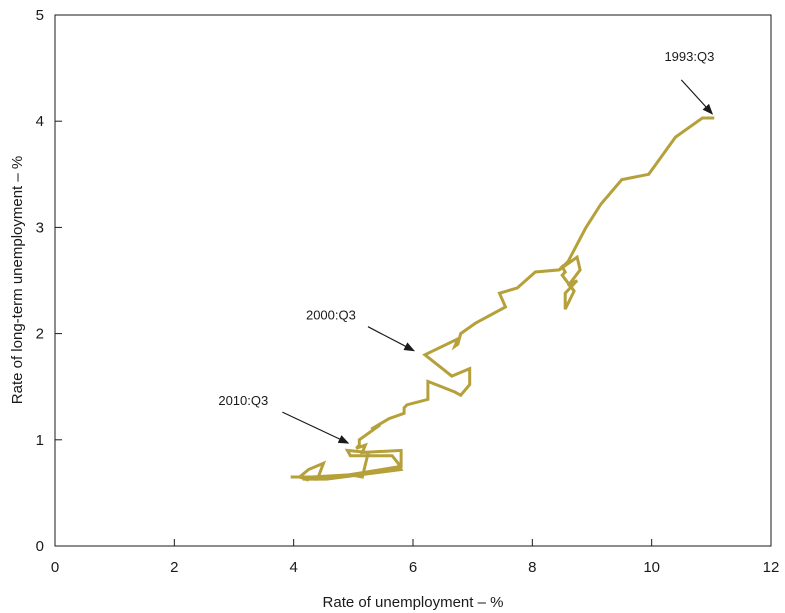 The height and width of the screenshot is (613, 785). I want to click on x-tick-label: 6, so click(413, 567).